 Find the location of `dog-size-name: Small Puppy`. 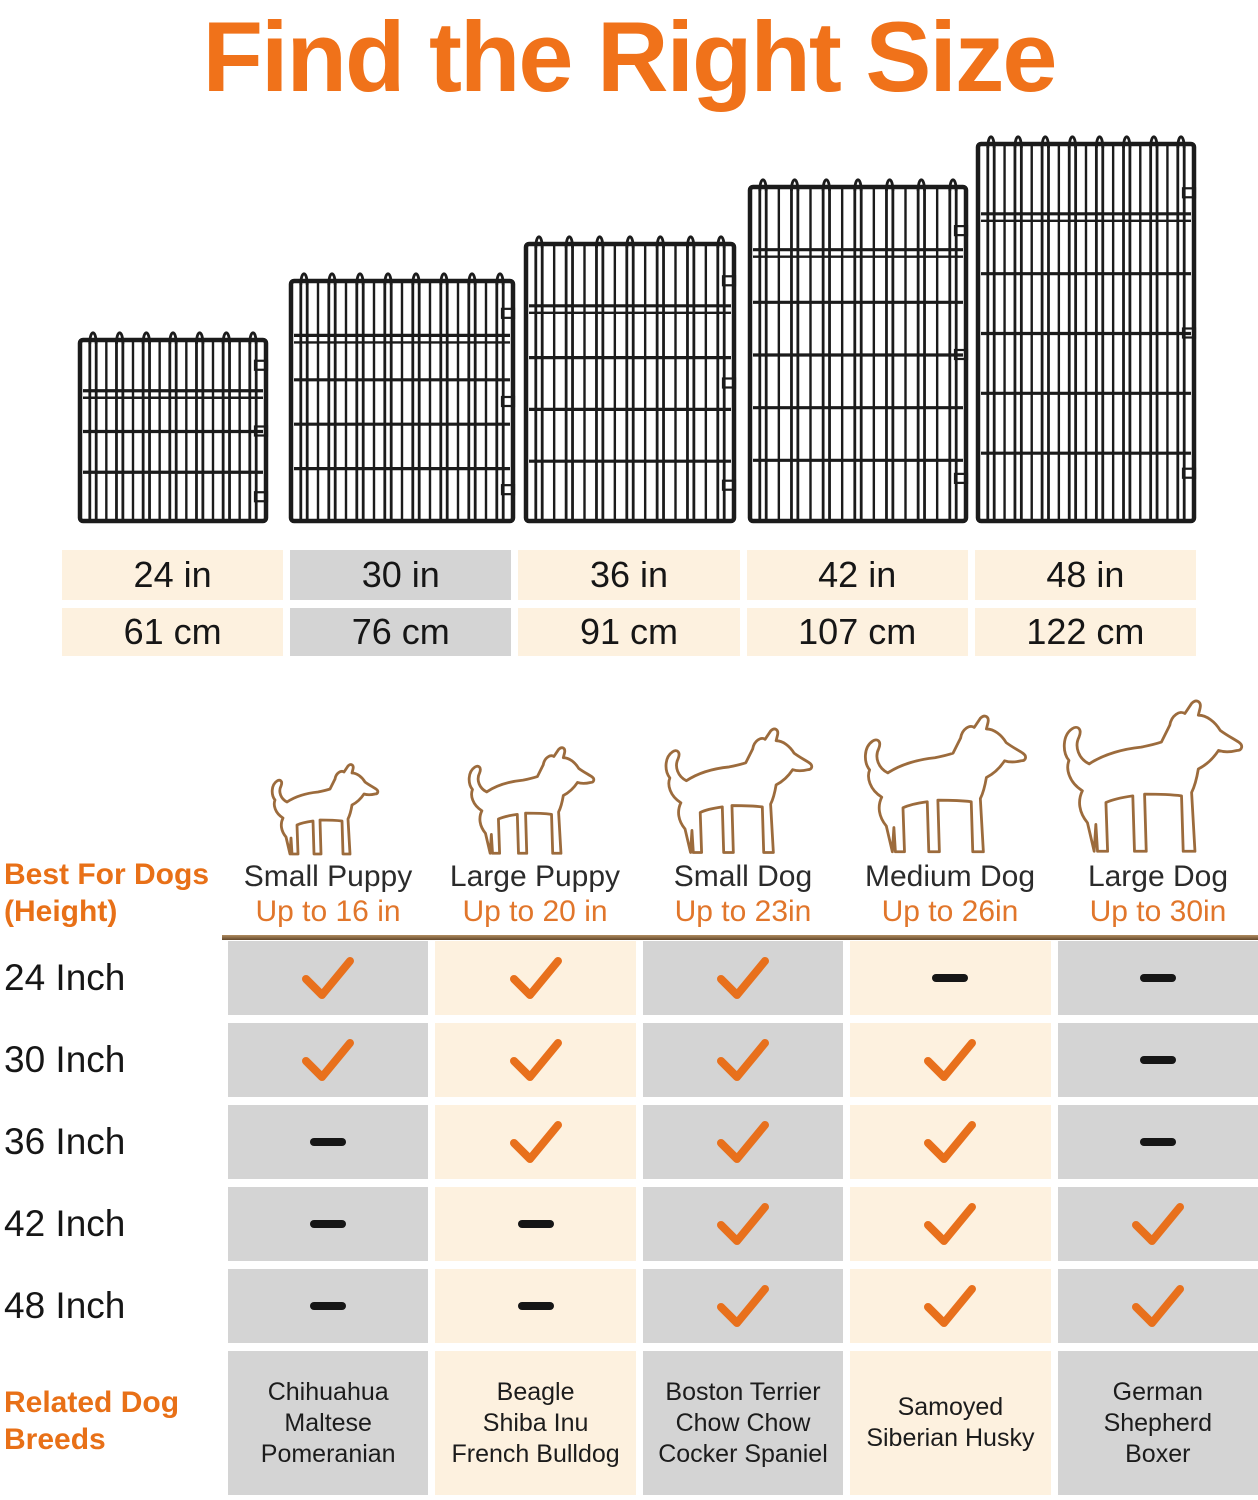

dog-size-name: Small Puppy is located at coordinates (328, 876).